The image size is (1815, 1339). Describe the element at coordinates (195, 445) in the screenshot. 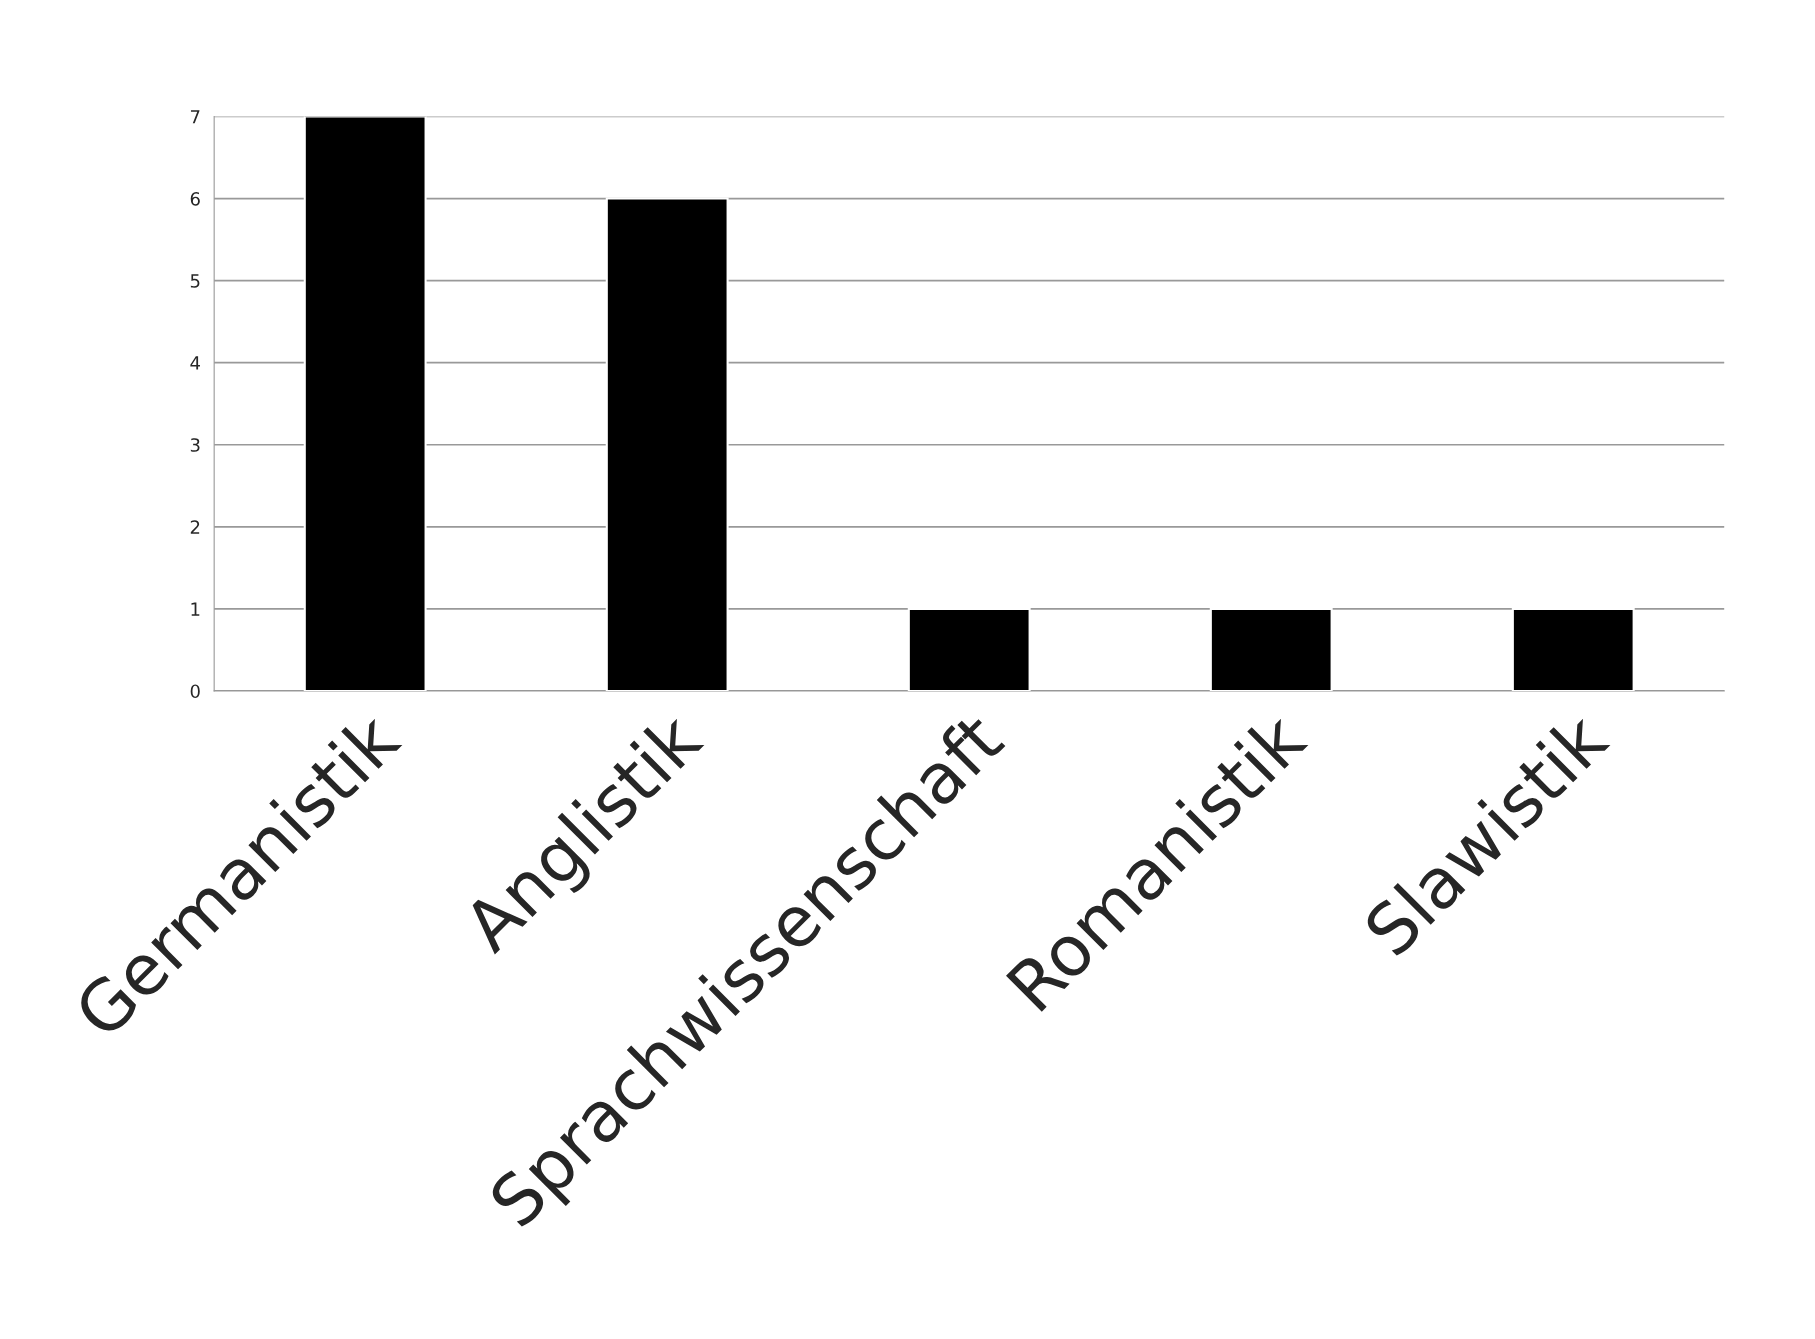

I see `y-tick-label: 3` at that location.